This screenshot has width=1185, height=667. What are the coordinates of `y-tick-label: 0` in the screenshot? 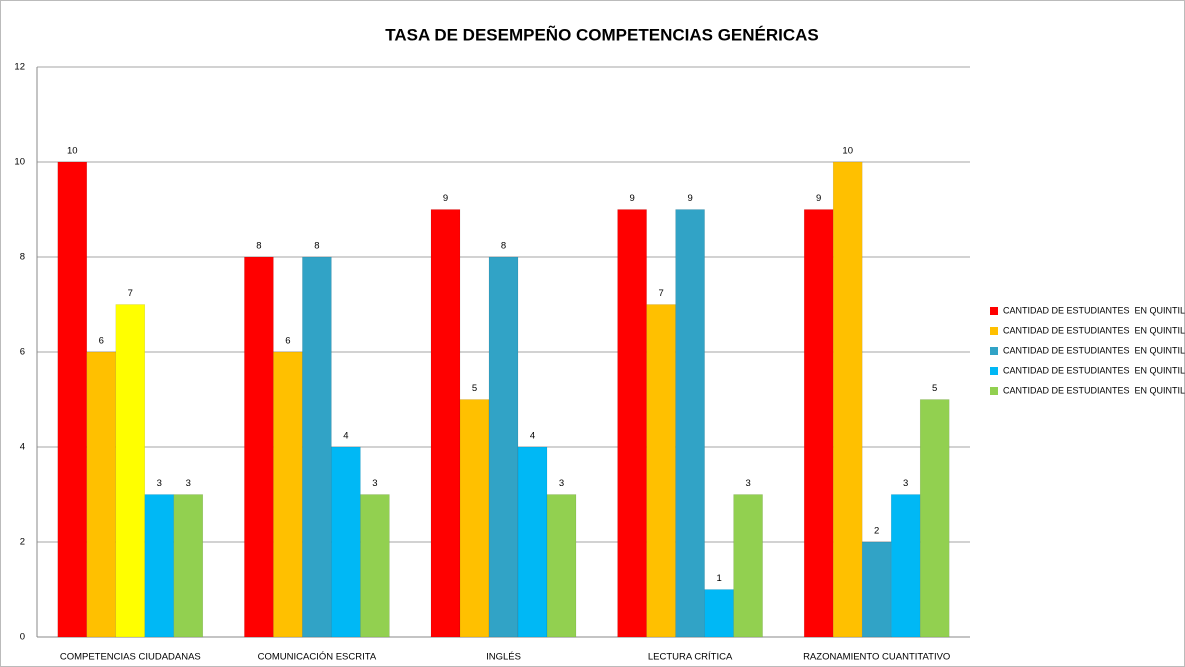 It's located at (22, 637).